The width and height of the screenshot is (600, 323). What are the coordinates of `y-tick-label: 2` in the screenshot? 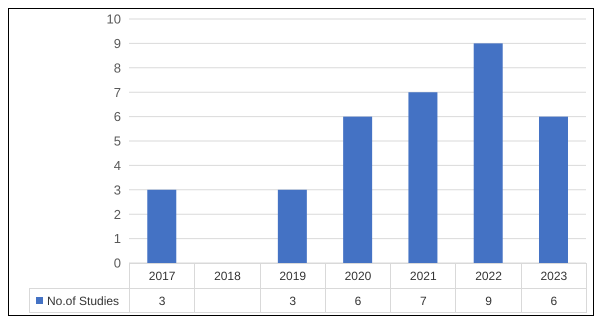 It's located at (117, 214).